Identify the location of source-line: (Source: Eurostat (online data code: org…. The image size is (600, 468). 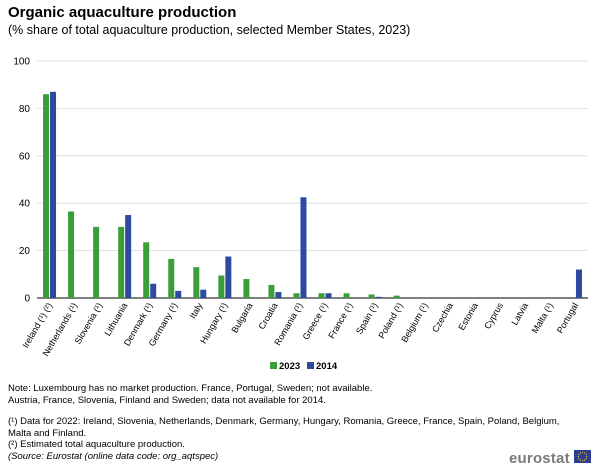
(113, 456).